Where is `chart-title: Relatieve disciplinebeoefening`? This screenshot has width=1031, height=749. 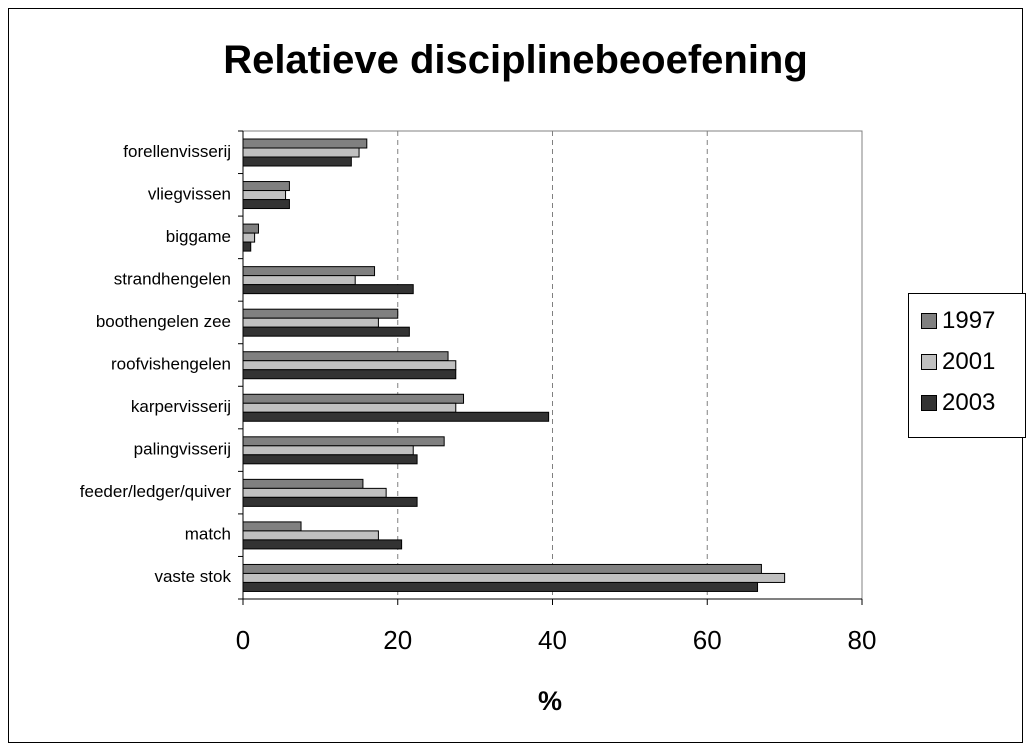
chart-title: Relatieve disciplinebeoefening is located at coordinates (515, 60).